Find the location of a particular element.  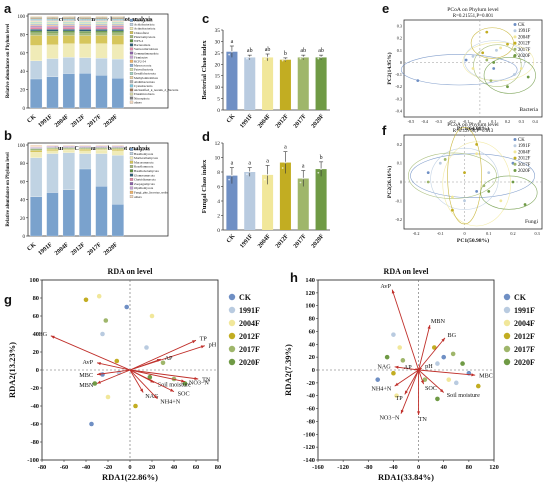

chart-d-ytick-label: 0 is located at coordinates (218, 231).